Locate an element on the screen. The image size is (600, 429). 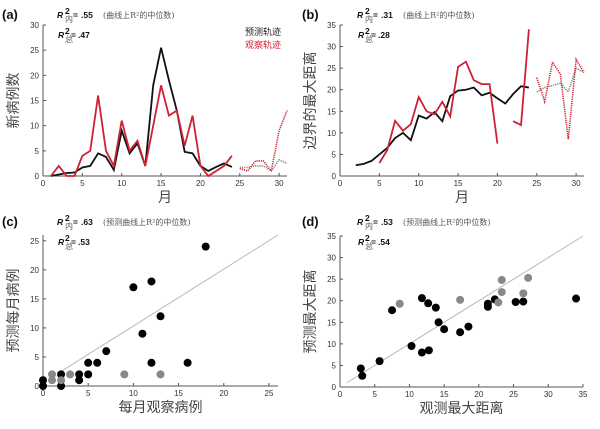
r2-note: (曲线上R²的中位数) is located at coordinates (138, 15).